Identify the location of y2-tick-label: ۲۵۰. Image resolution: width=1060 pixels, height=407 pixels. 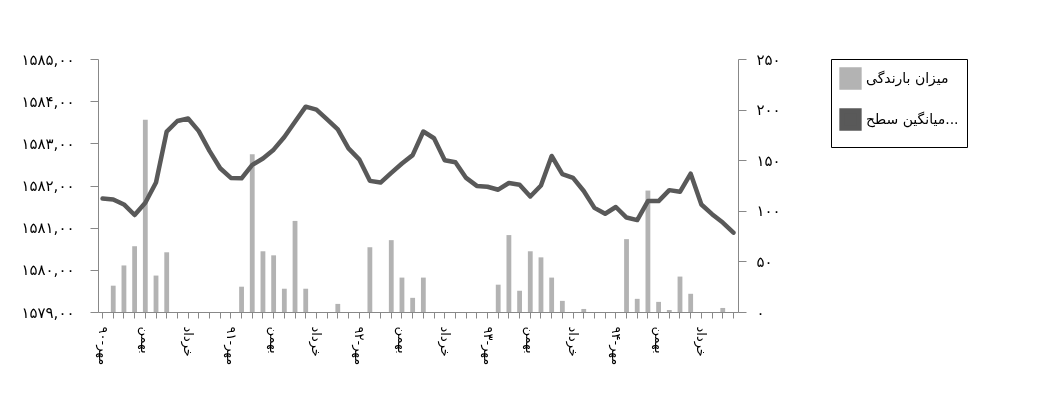
(768, 59).